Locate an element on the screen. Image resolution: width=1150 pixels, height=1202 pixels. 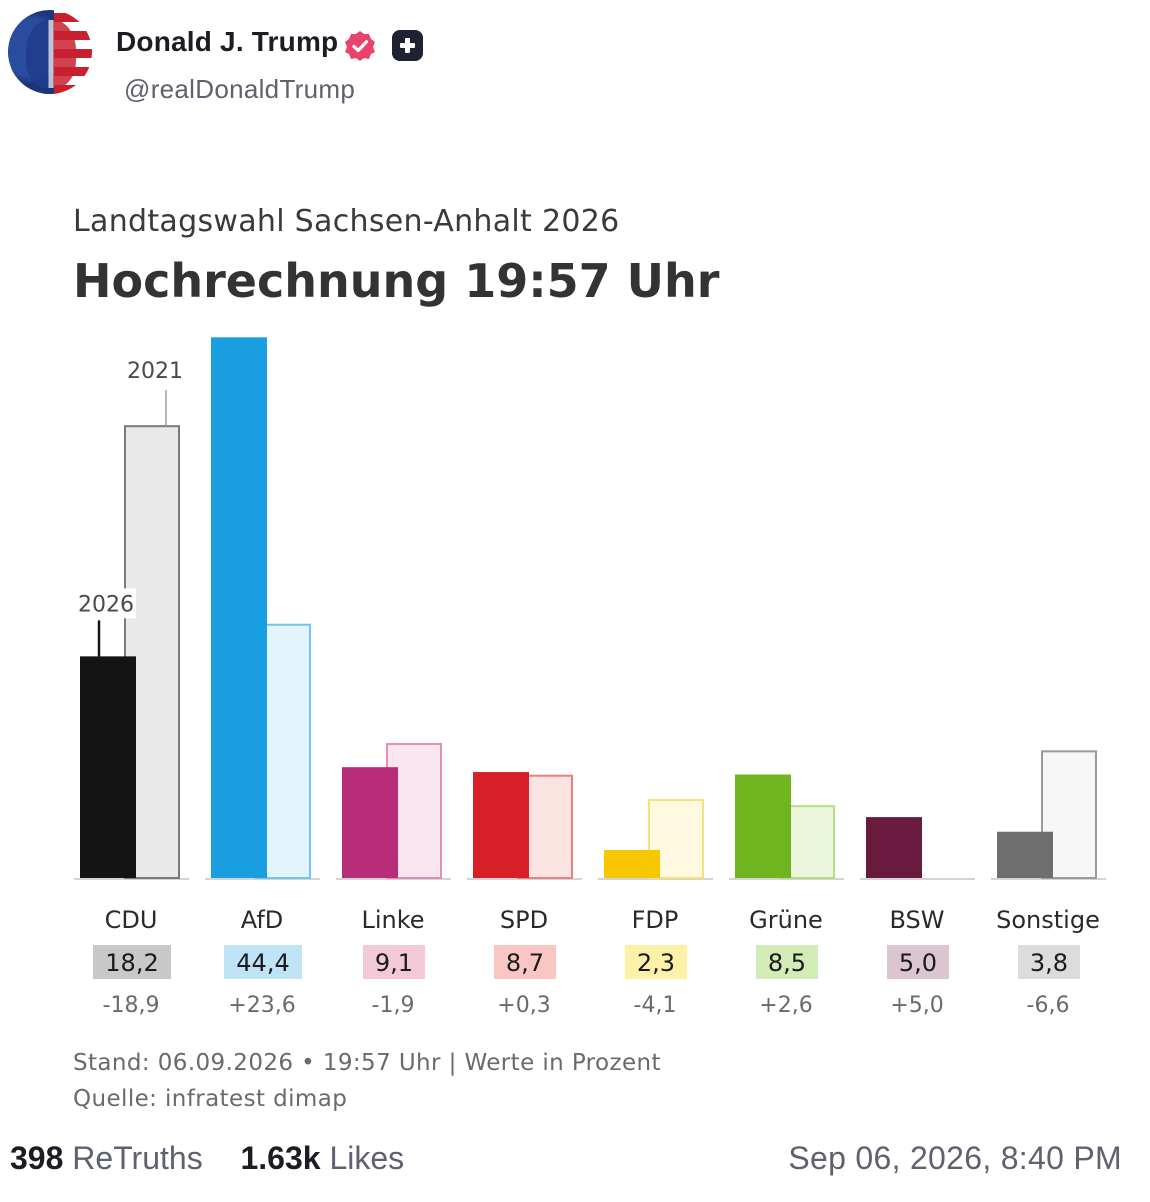
category-label: SPD is located at coordinates (524, 920).